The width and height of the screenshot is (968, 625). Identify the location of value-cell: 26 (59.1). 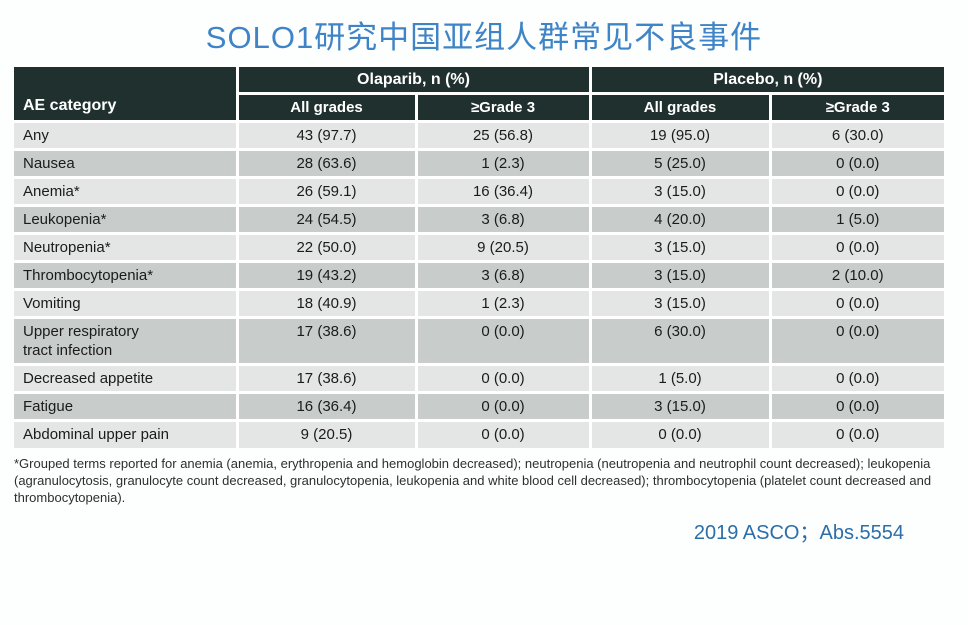
(326, 191).